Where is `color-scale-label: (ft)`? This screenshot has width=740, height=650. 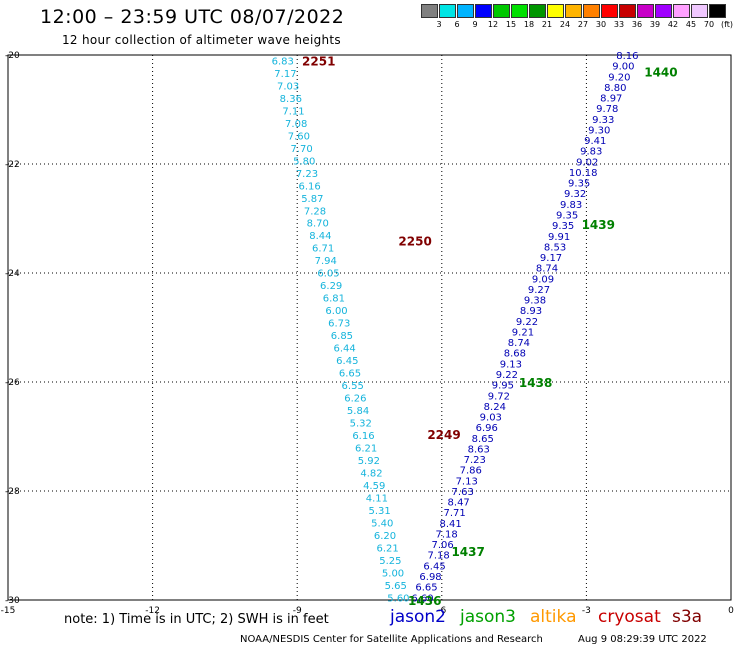
color-scale-label: (ft) is located at coordinates (727, 24).